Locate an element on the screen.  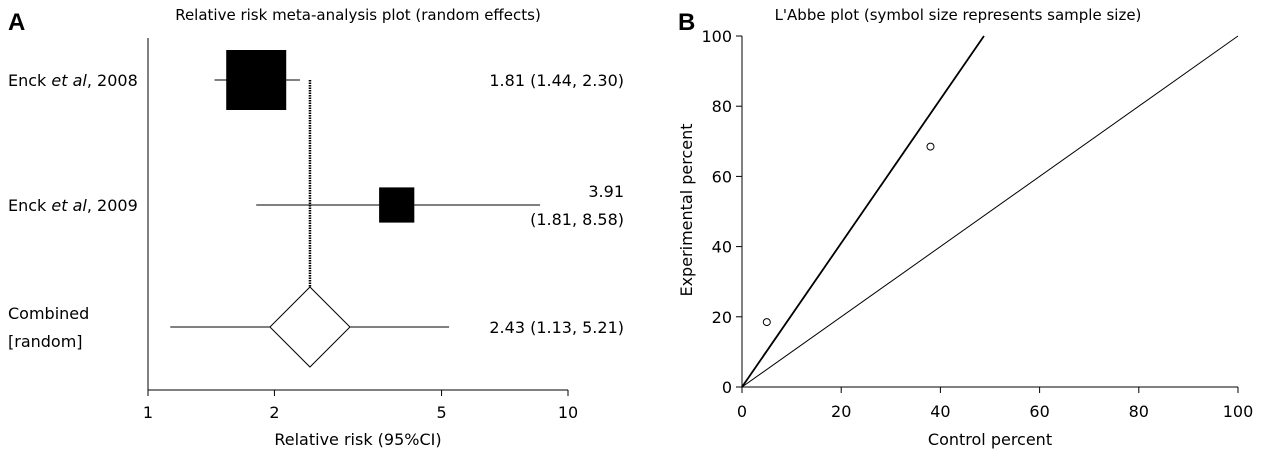
labbe-x-tick-label: 80 is located at coordinates (1139, 411).